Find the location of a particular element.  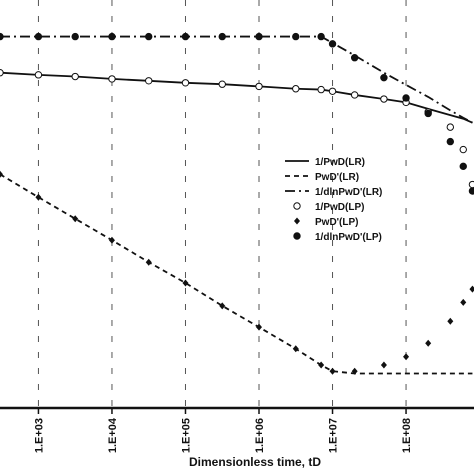

legend-label: 1/dlnPwD'(LR) is located at coordinates (348, 192).